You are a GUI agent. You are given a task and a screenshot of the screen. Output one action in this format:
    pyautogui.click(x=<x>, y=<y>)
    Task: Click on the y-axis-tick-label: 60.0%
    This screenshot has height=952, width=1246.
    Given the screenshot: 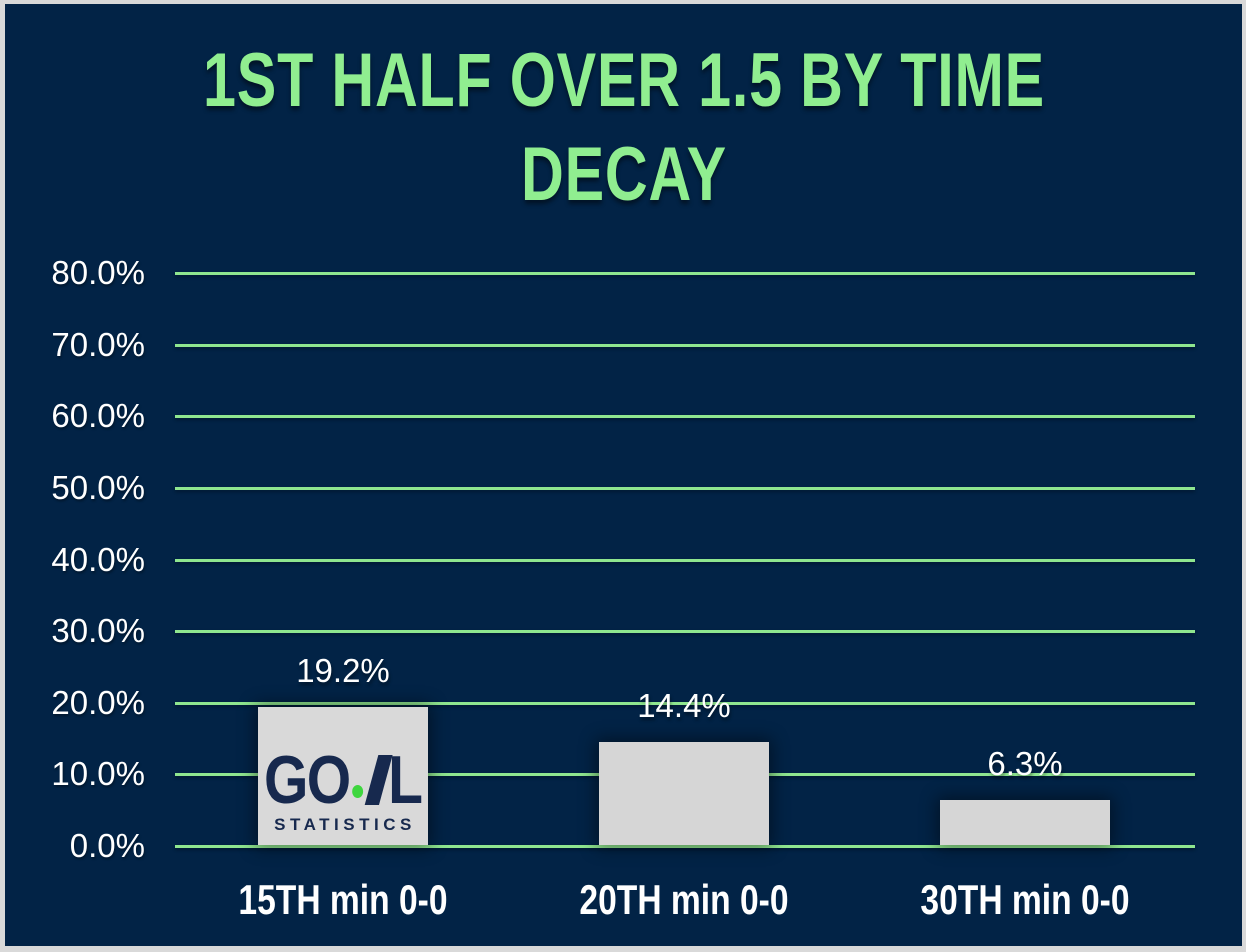 What is the action you would take?
    pyautogui.click(x=98, y=416)
    